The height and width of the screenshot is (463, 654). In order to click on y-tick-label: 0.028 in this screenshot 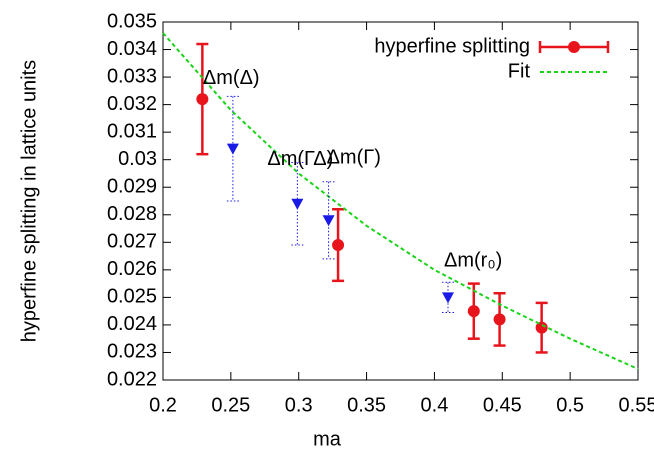, I will do `click(132, 214)`.